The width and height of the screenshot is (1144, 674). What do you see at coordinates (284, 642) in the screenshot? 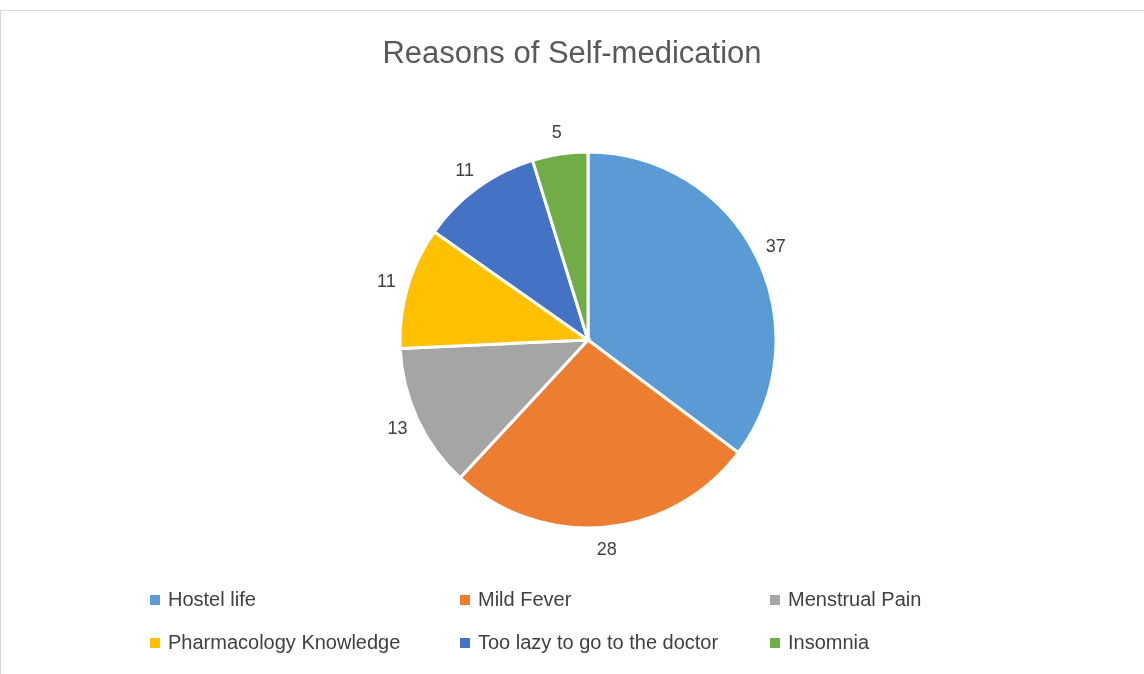
I see `legend-label: Pharmacology Knowledge` at bounding box center [284, 642].